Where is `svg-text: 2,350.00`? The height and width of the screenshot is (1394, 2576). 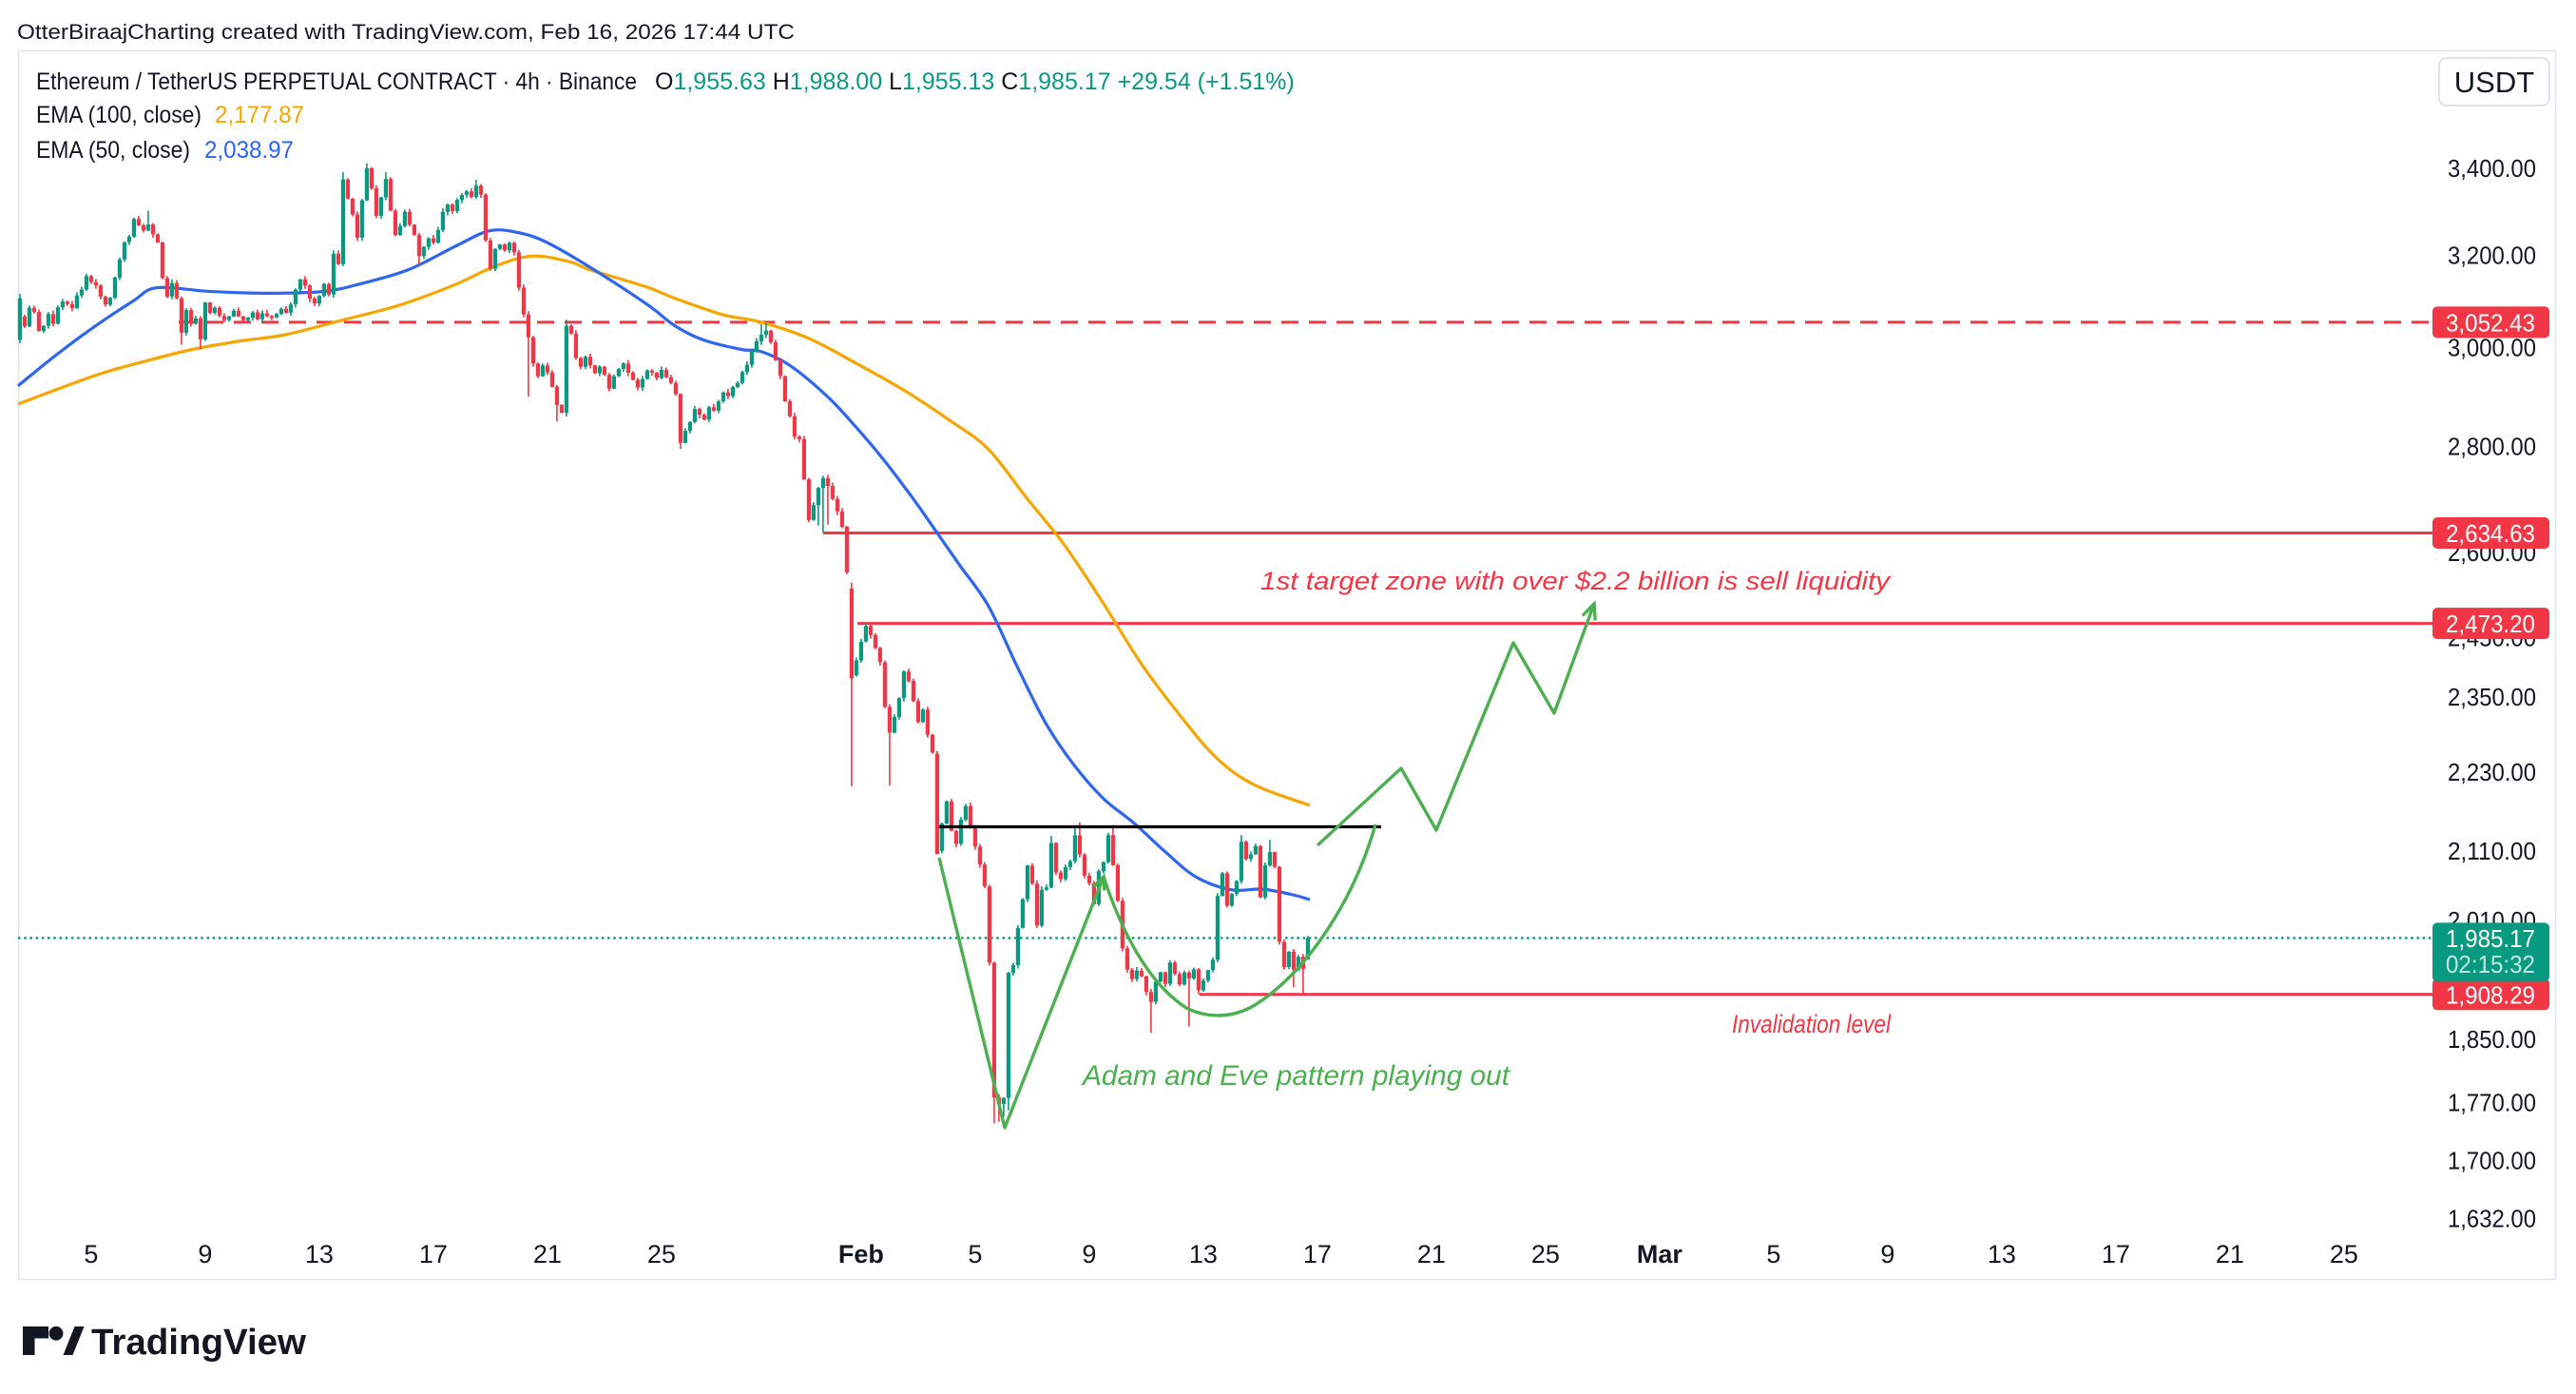
svg-text: 2,350.00 is located at coordinates (2492, 697).